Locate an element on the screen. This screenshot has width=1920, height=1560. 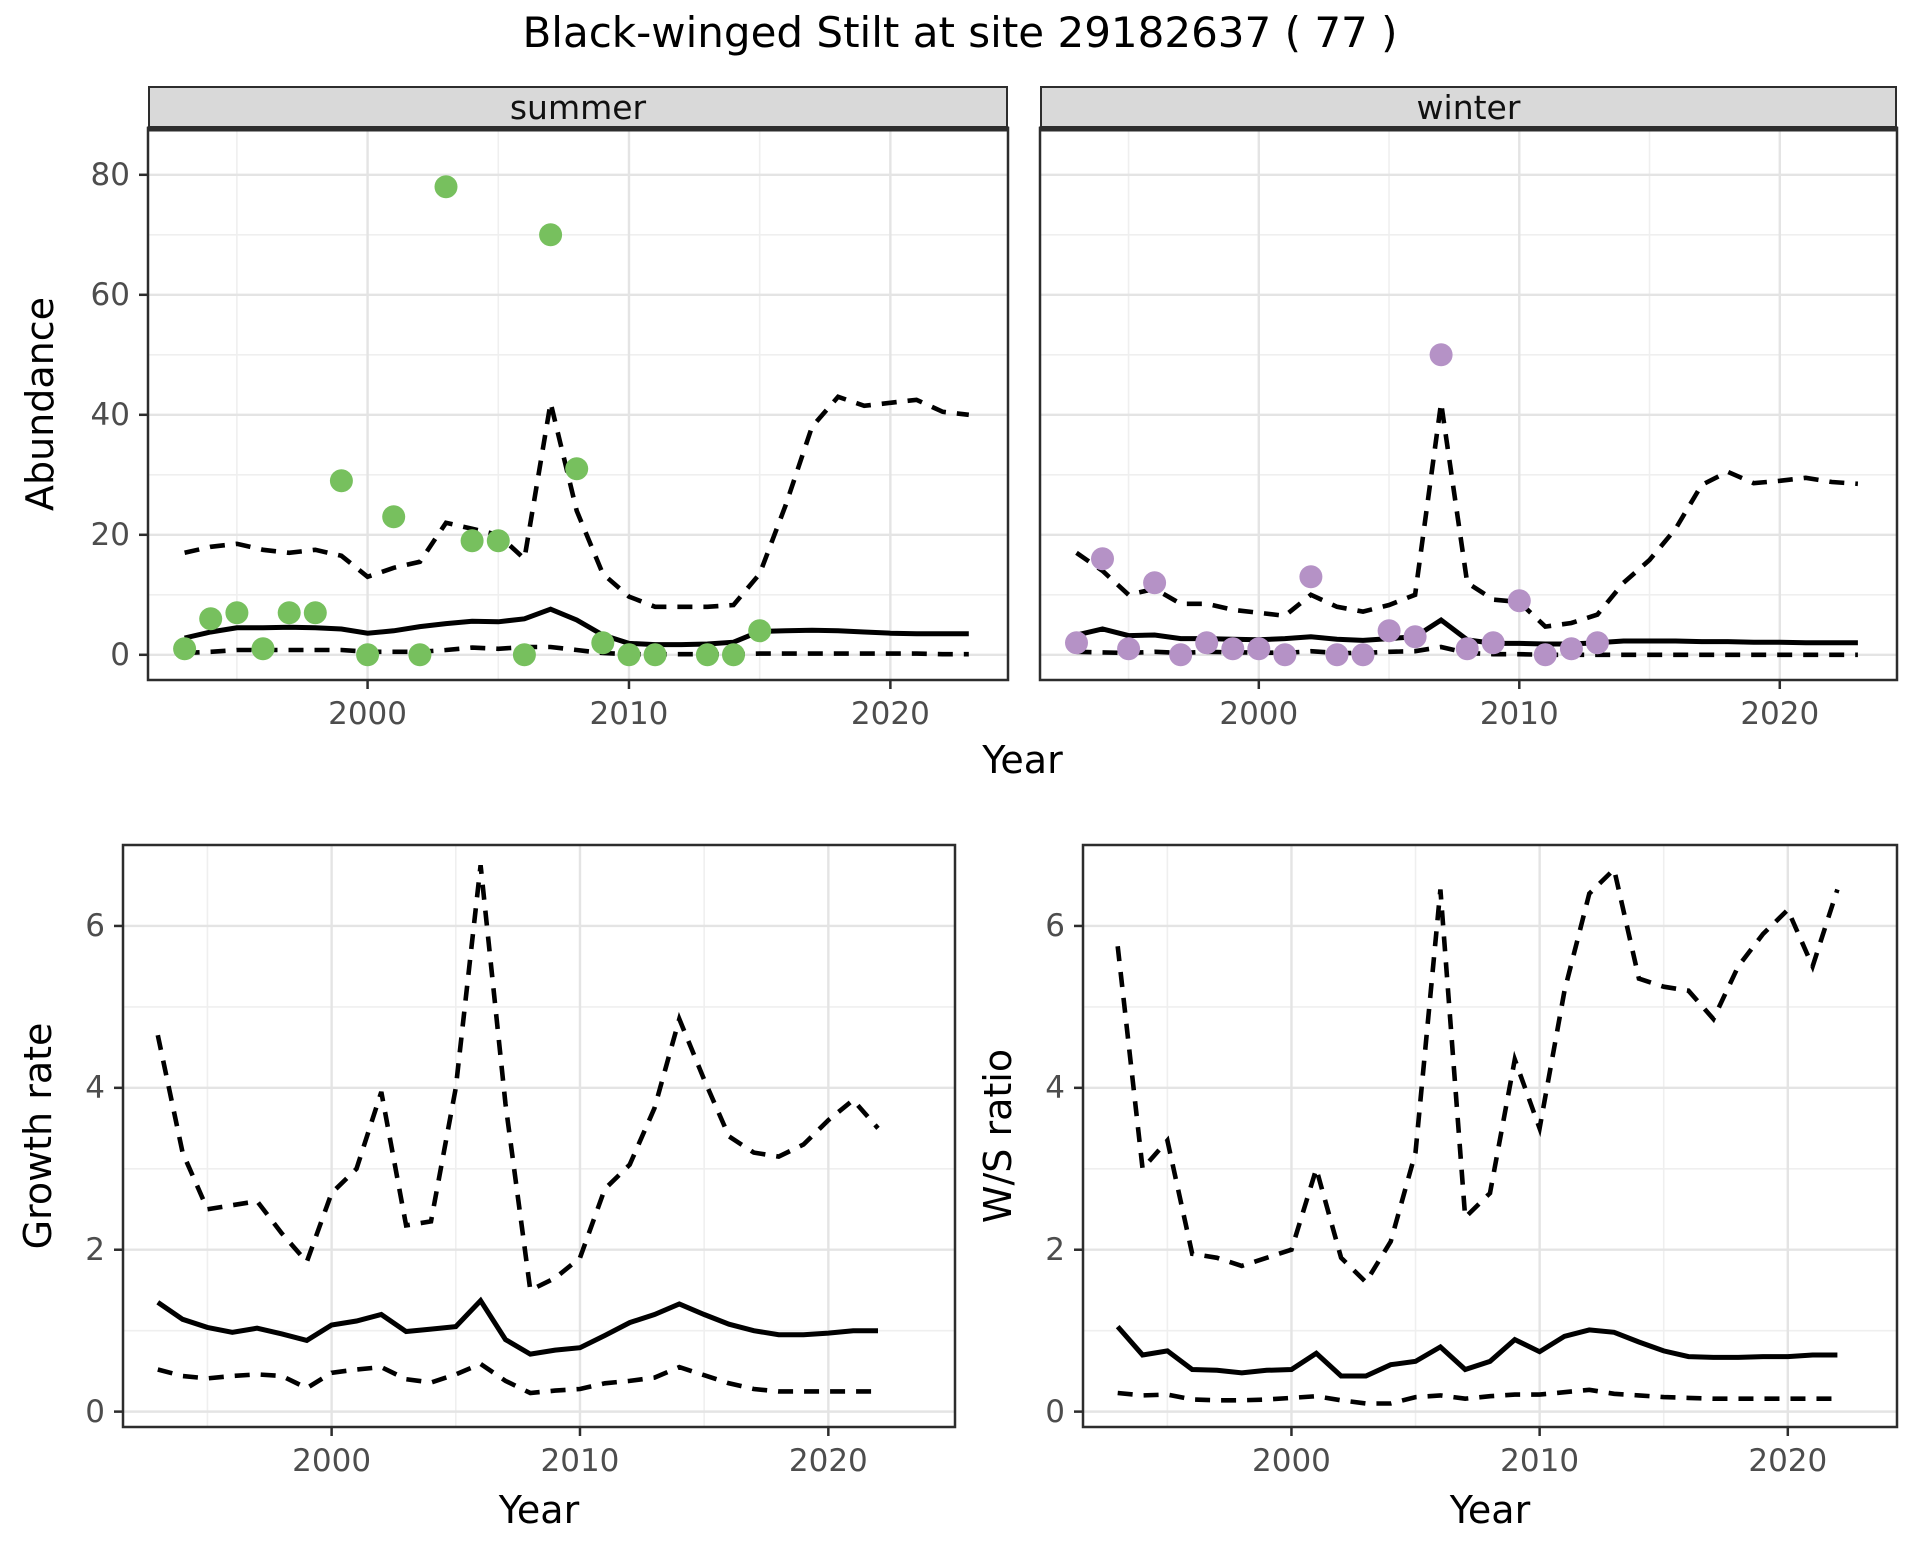
y-tick-label: 60 is located at coordinates (110, 294).